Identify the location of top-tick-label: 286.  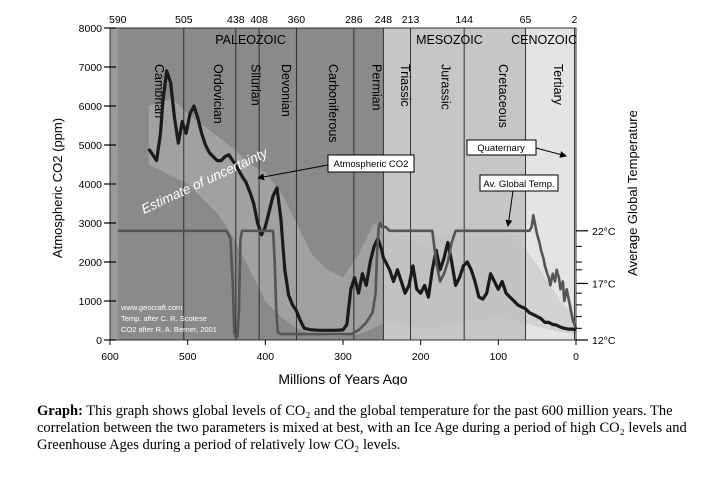
(354, 20).